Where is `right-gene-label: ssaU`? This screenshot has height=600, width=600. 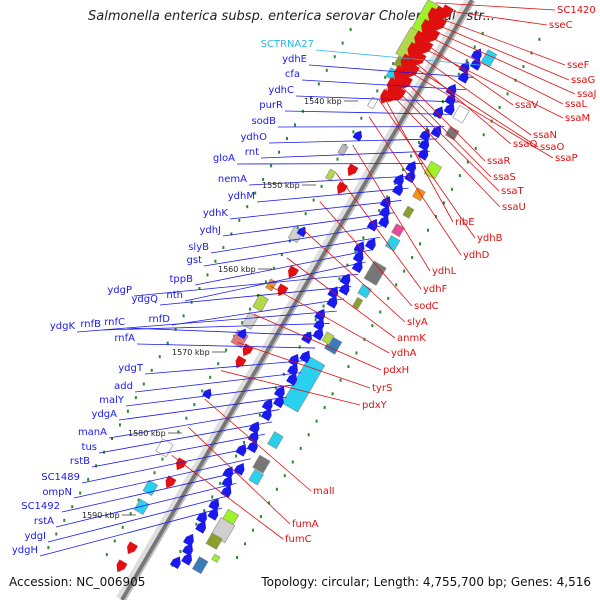
right-gene-label: ssaU is located at coordinates (514, 207).